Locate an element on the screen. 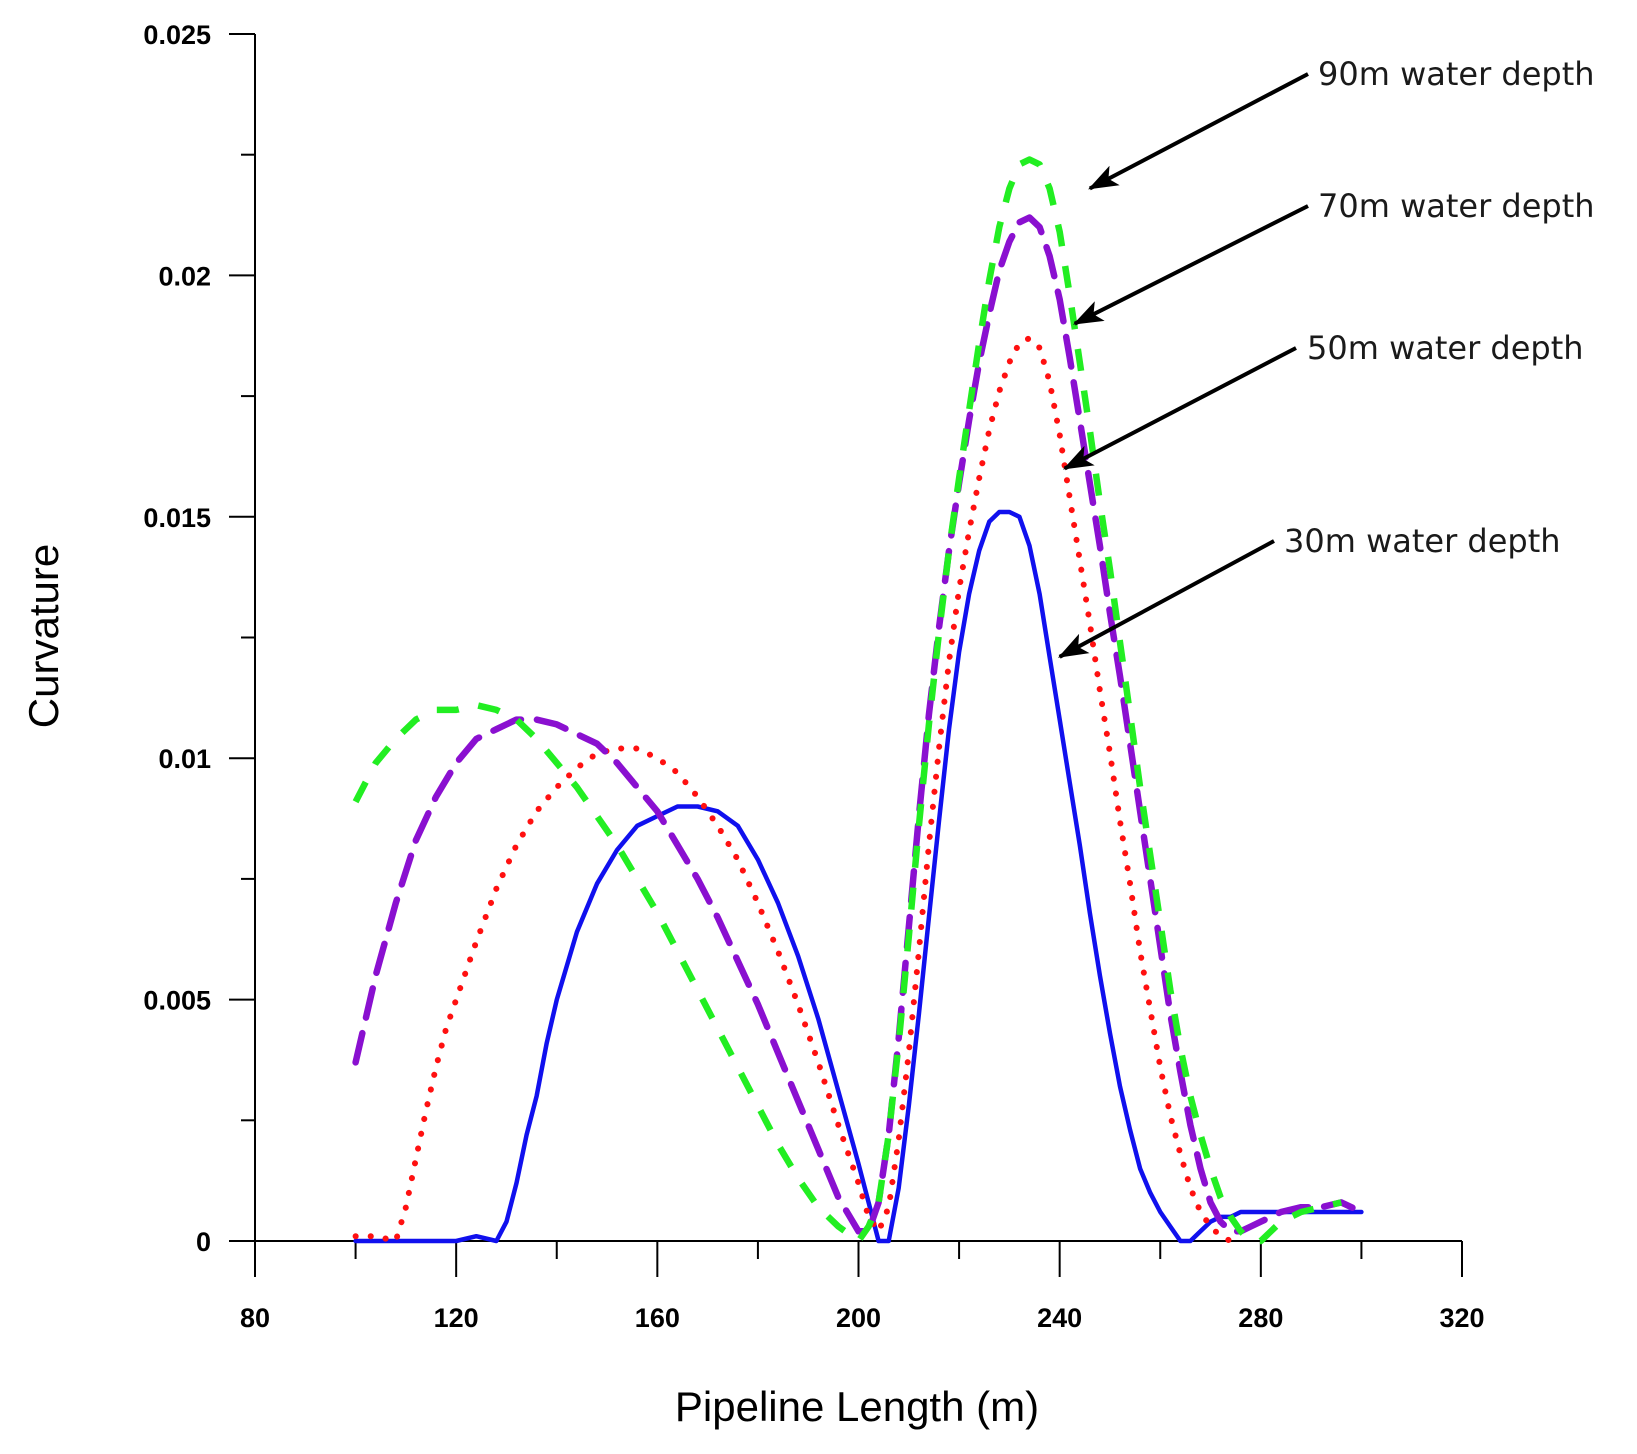 Image resolution: width=1637 pixels, height=1454 pixels. x-tick-label: 200 is located at coordinates (858, 1318).